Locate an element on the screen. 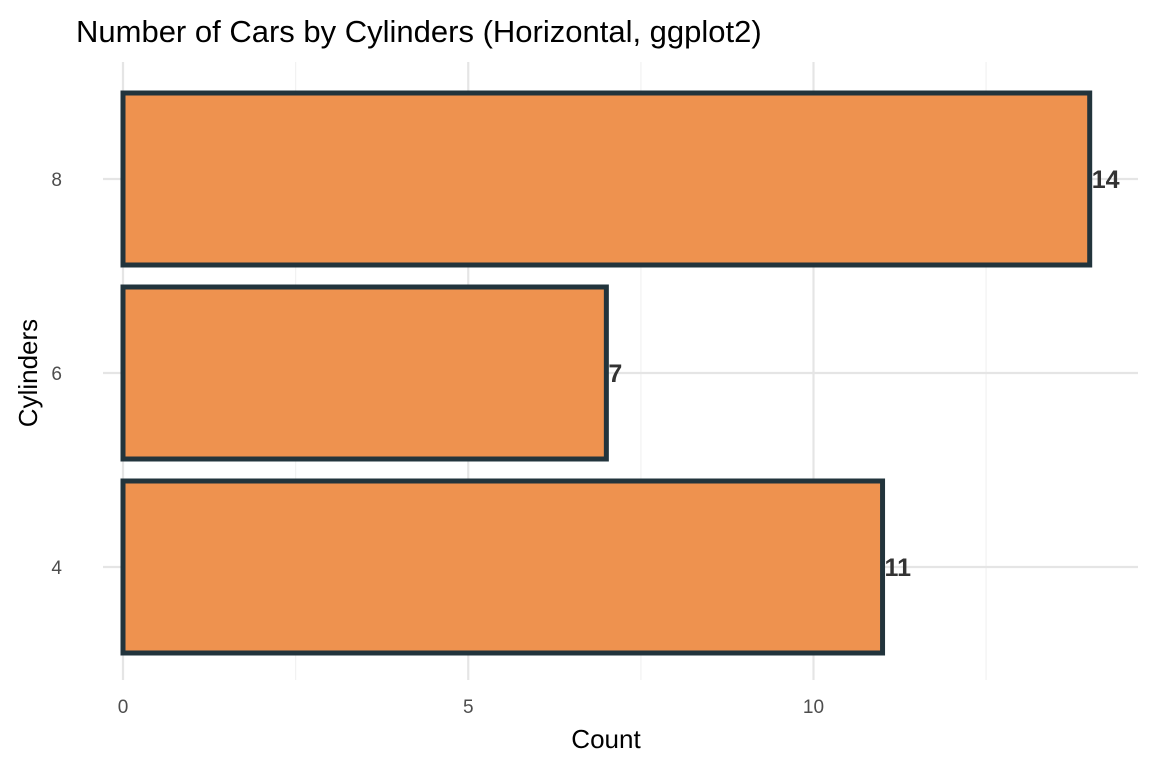 The image size is (1152, 768). x-tick-label: 5 is located at coordinates (468, 707).